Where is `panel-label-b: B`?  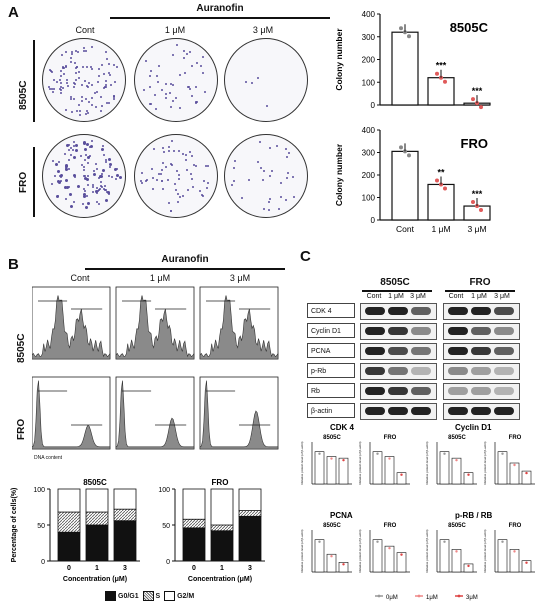
panel-label-b: B is located at coordinates (13, 264).